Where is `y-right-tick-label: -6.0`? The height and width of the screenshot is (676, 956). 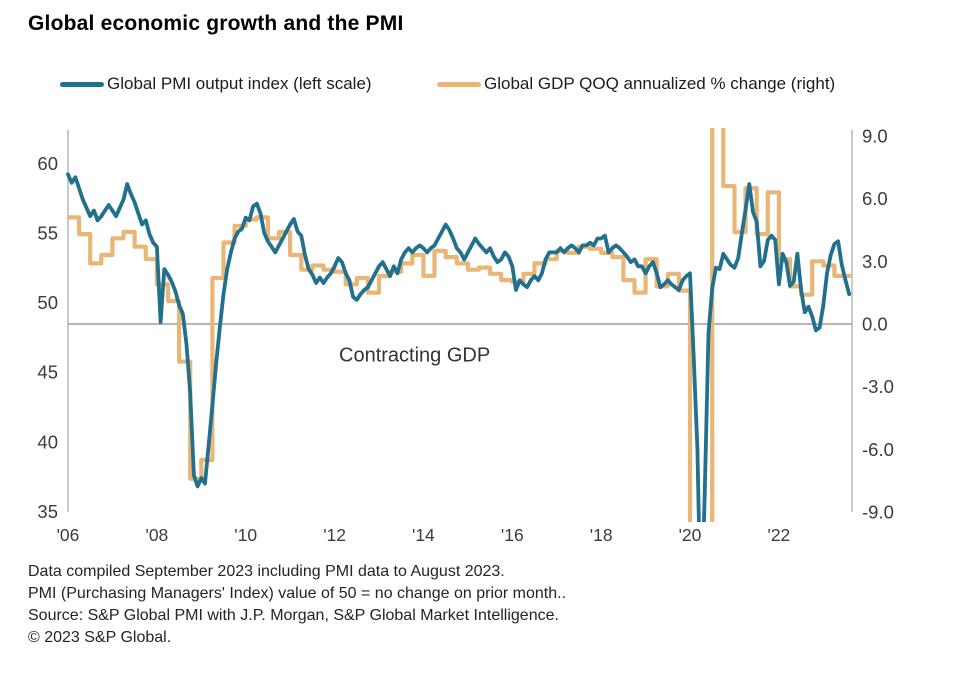
y-right-tick-label: -6.0 is located at coordinates (878, 449).